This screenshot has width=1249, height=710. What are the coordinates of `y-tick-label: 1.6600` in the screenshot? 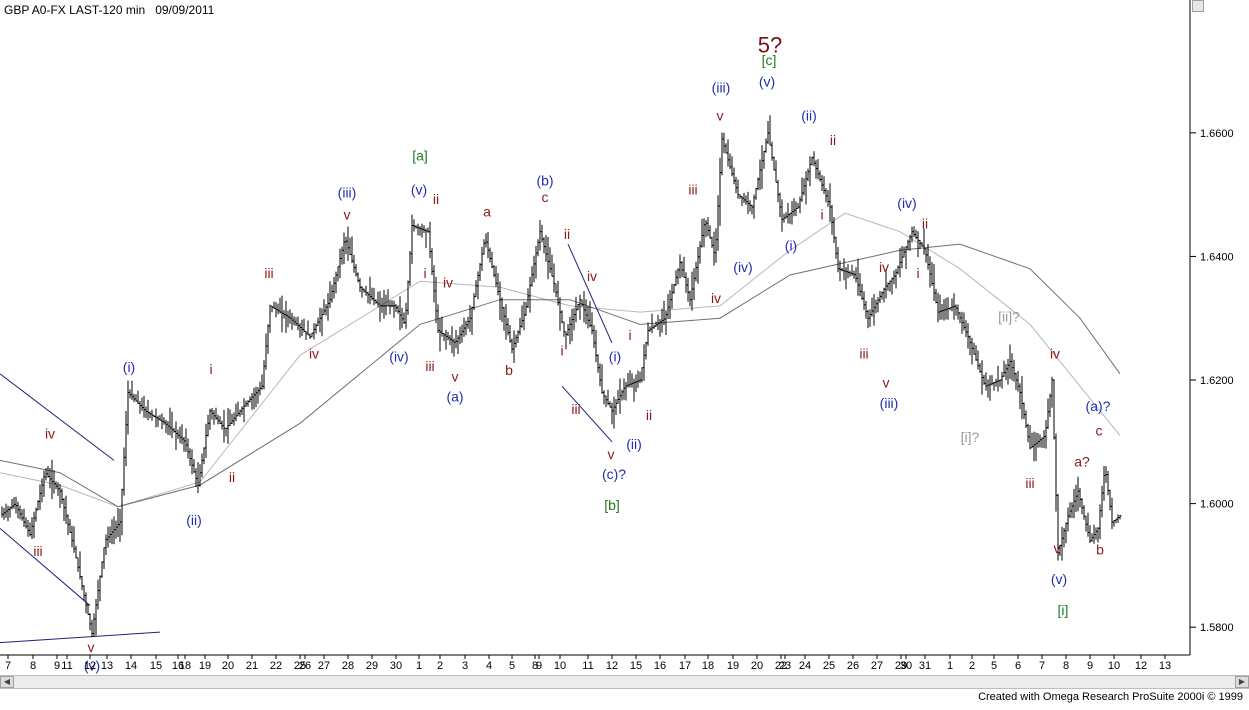 It's located at (1217, 134).